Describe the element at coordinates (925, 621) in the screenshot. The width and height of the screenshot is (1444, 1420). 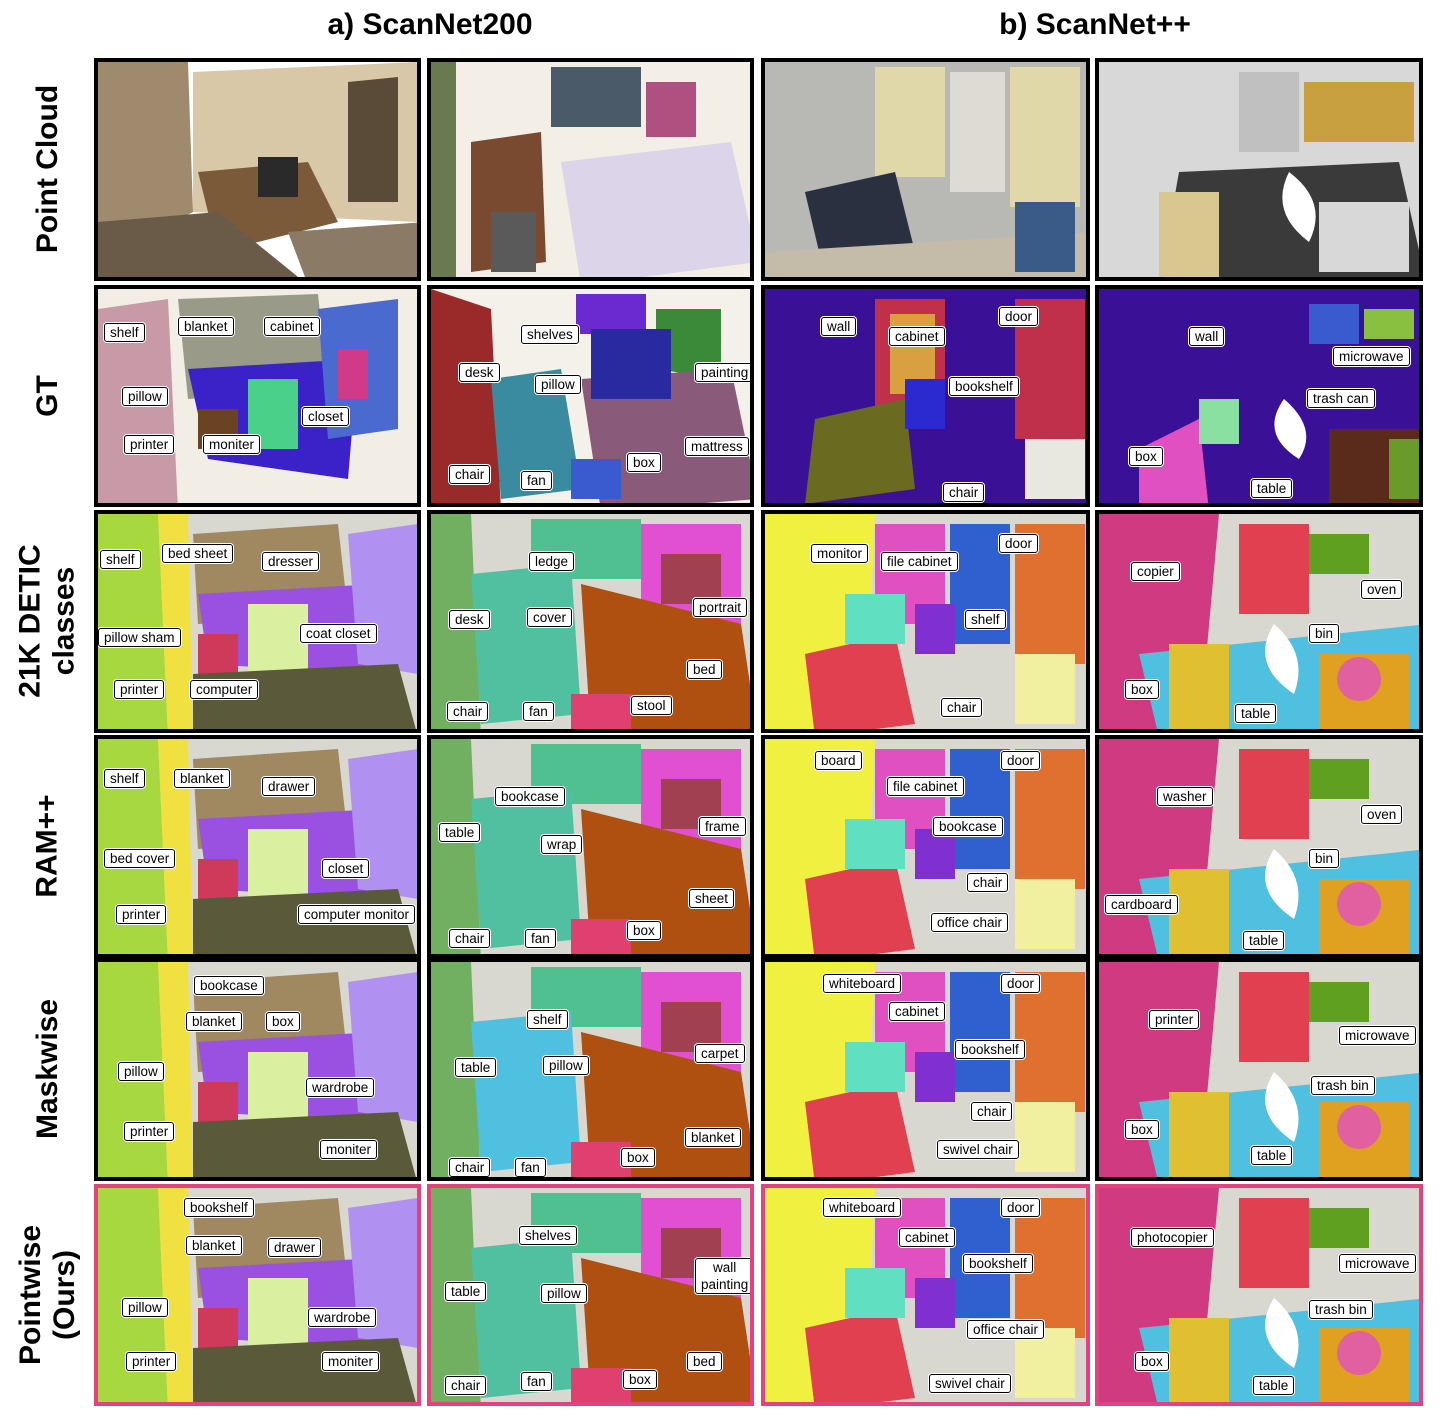
I see `panel-detic-scannetpp-1: monitor file cabinet door shelf chair` at that location.